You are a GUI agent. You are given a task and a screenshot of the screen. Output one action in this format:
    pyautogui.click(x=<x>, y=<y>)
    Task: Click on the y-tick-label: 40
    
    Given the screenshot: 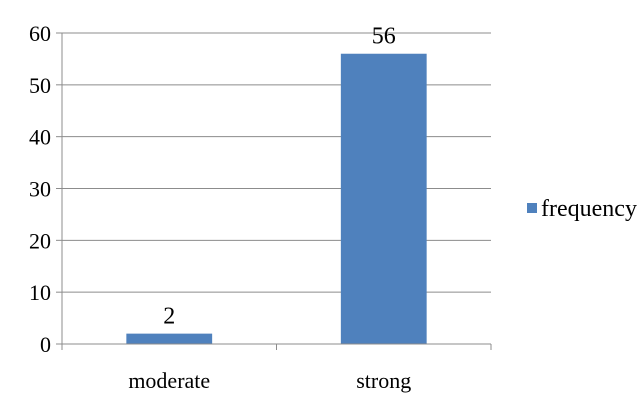 What is the action you would take?
    pyautogui.click(x=40, y=137)
    